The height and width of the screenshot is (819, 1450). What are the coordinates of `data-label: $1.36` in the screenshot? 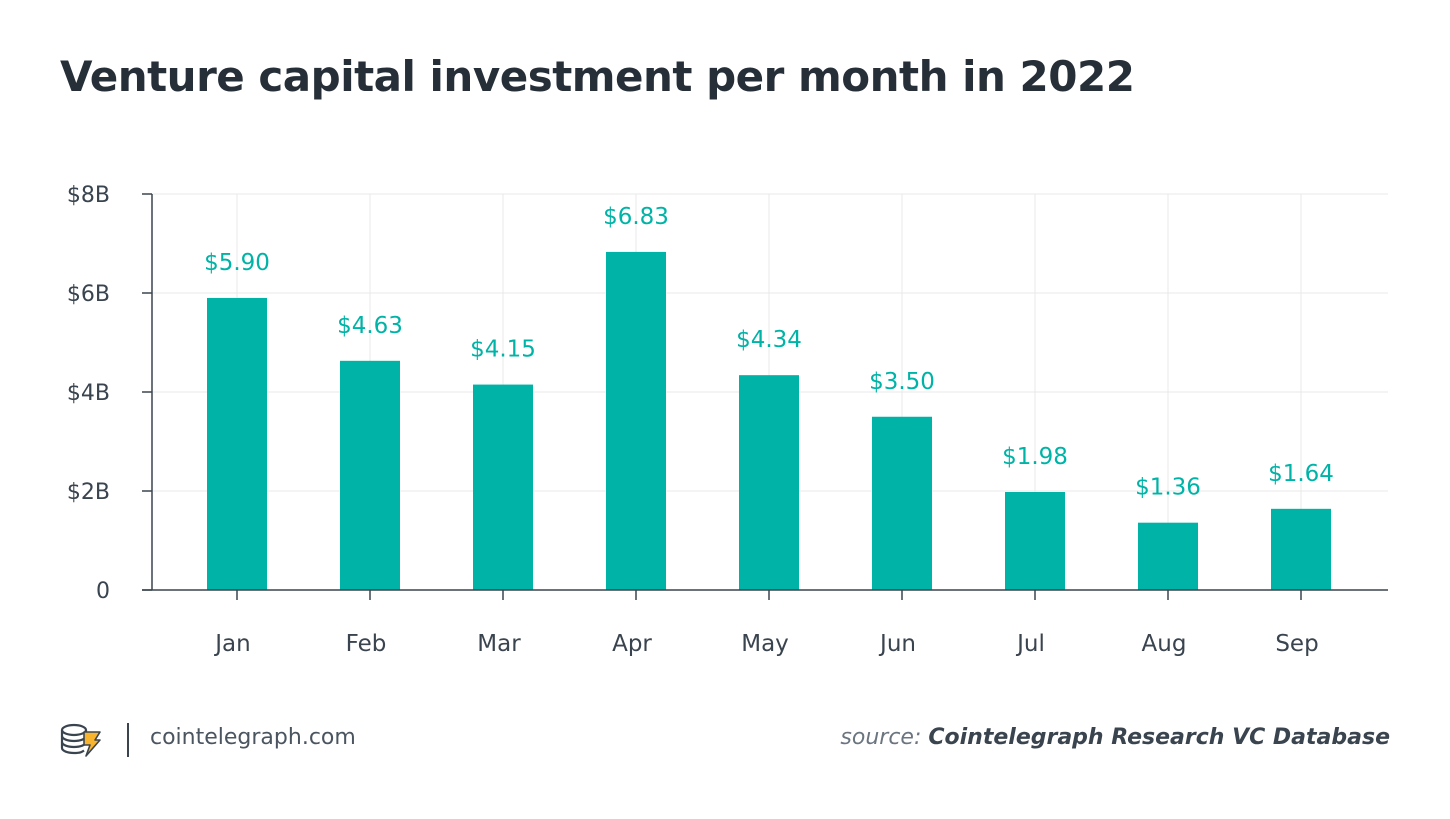 It's located at (1168, 488).